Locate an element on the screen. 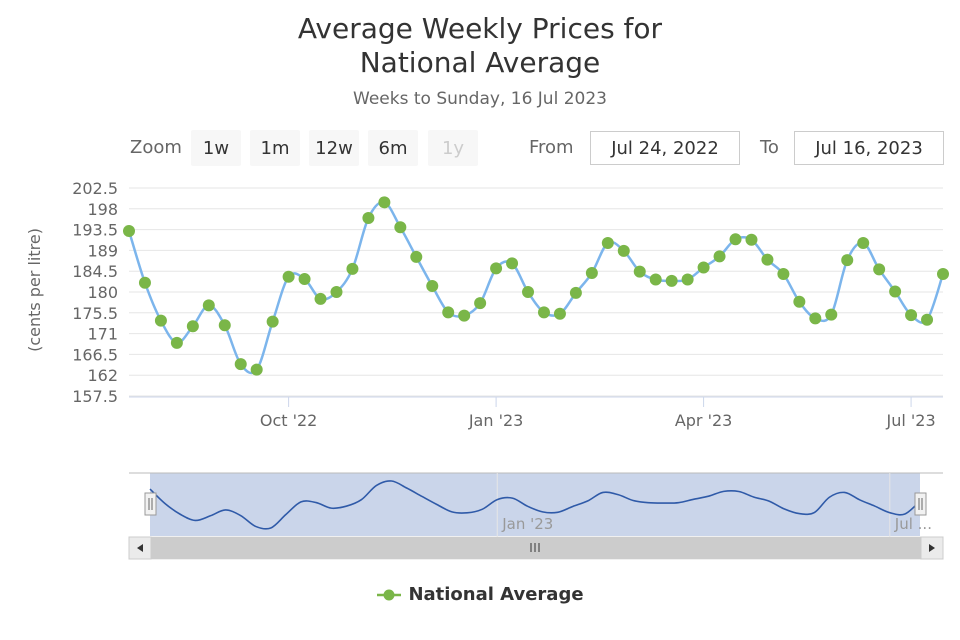  navigator-grid is located at coordinates (693, 505).